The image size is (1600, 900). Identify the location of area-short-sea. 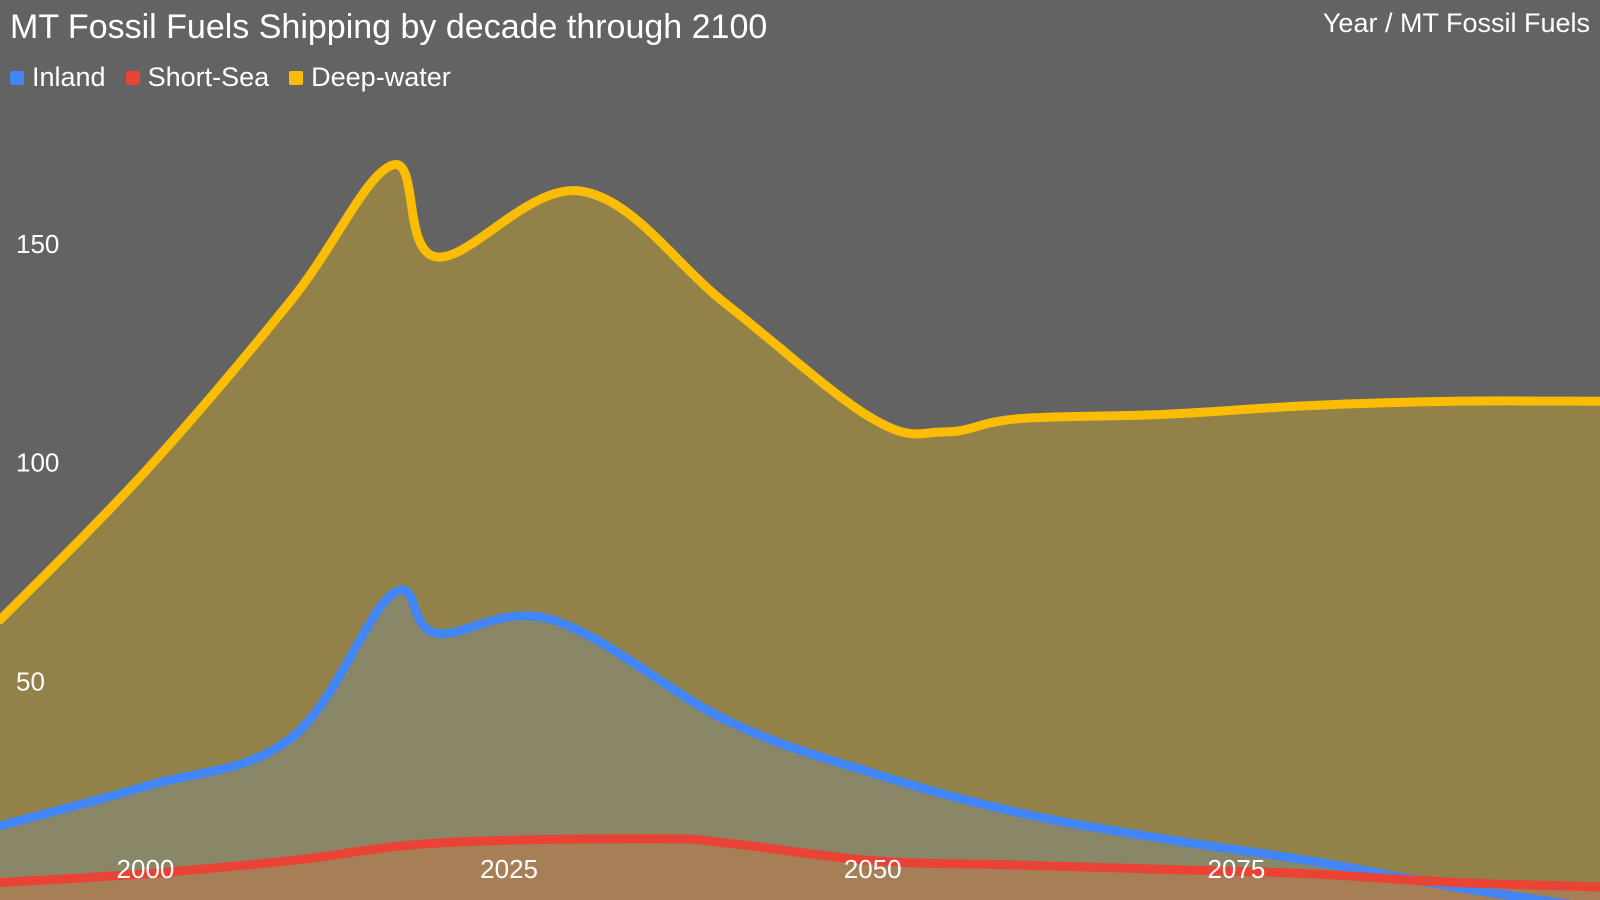
(800, 869).